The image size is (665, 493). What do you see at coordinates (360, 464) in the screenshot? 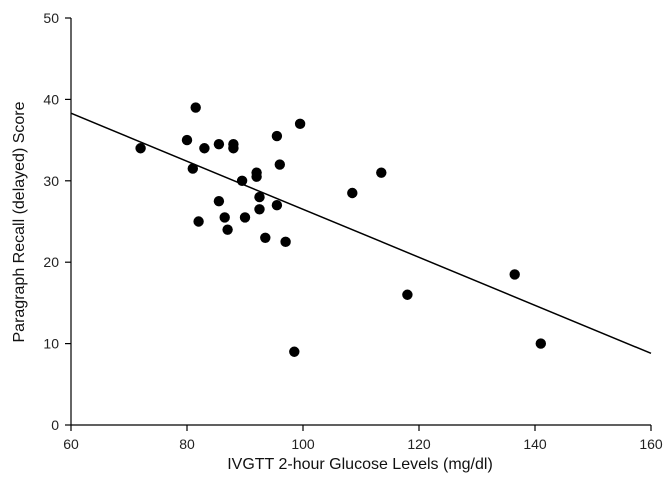
I see `x-axis-title: IVGTT 2-hour Glucose Levels (mg/dl)` at bounding box center [360, 464].